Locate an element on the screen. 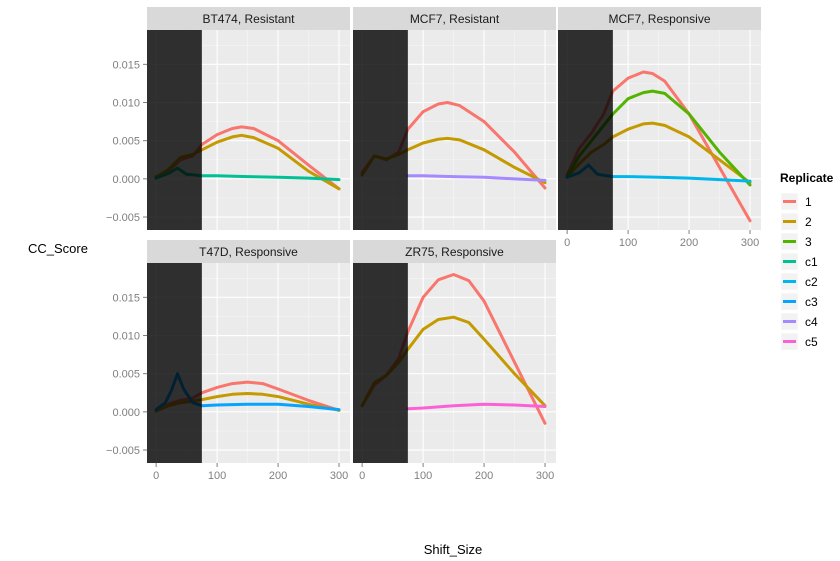 Image resolution: width=840 pixels, height=561 pixels. y-axis-title: CC_Score is located at coordinates (58, 248).